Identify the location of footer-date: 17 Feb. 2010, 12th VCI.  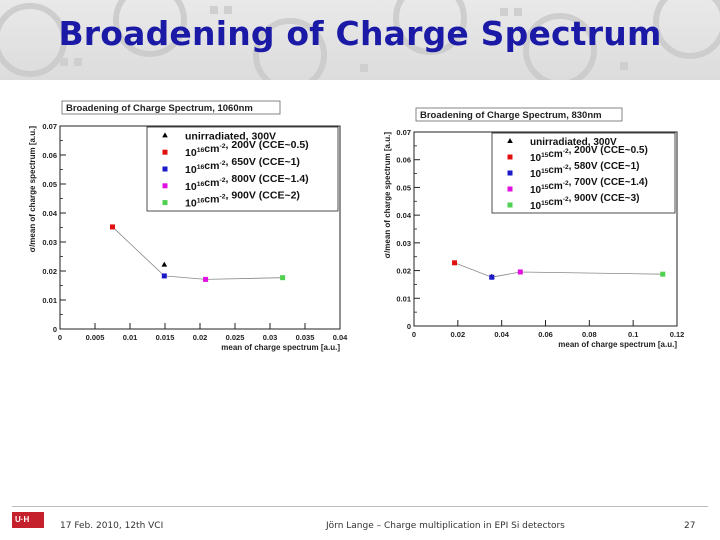
(112, 526).